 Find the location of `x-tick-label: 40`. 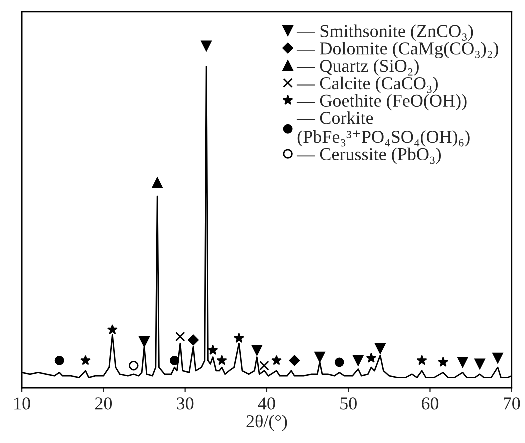

x-tick-label: 40 is located at coordinates (267, 404).